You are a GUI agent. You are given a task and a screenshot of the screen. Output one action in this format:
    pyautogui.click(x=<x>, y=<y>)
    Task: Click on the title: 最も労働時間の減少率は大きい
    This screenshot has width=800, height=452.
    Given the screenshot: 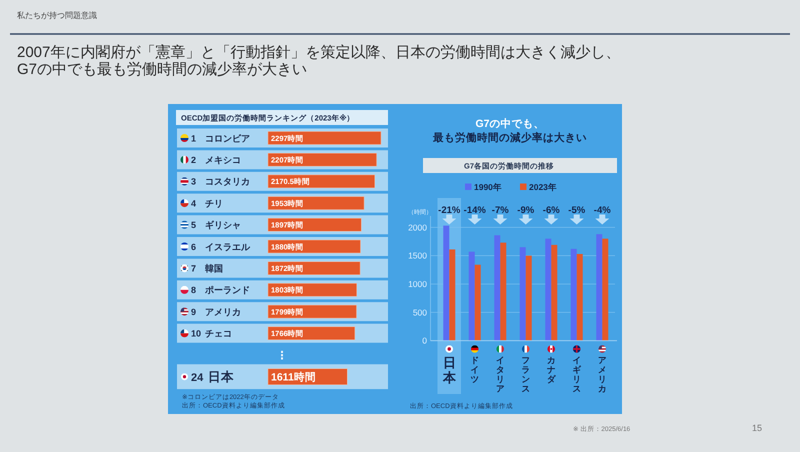 What is the action you would take?
    pyautogui.click(x=510, y=138)
    